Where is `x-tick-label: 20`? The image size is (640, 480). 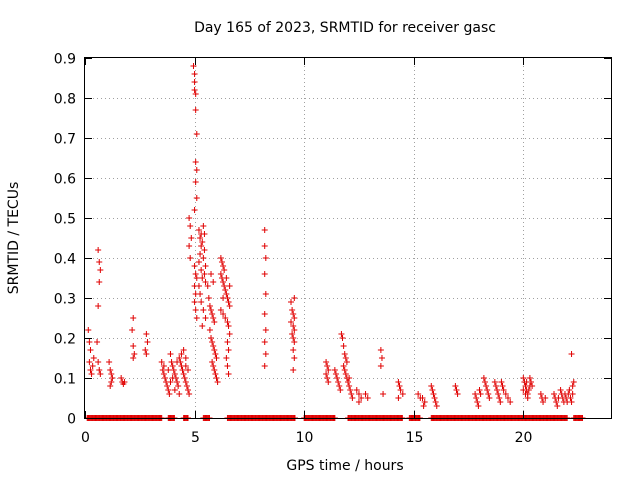
x-tick-label: 20 is located at coordinates (524, 438).